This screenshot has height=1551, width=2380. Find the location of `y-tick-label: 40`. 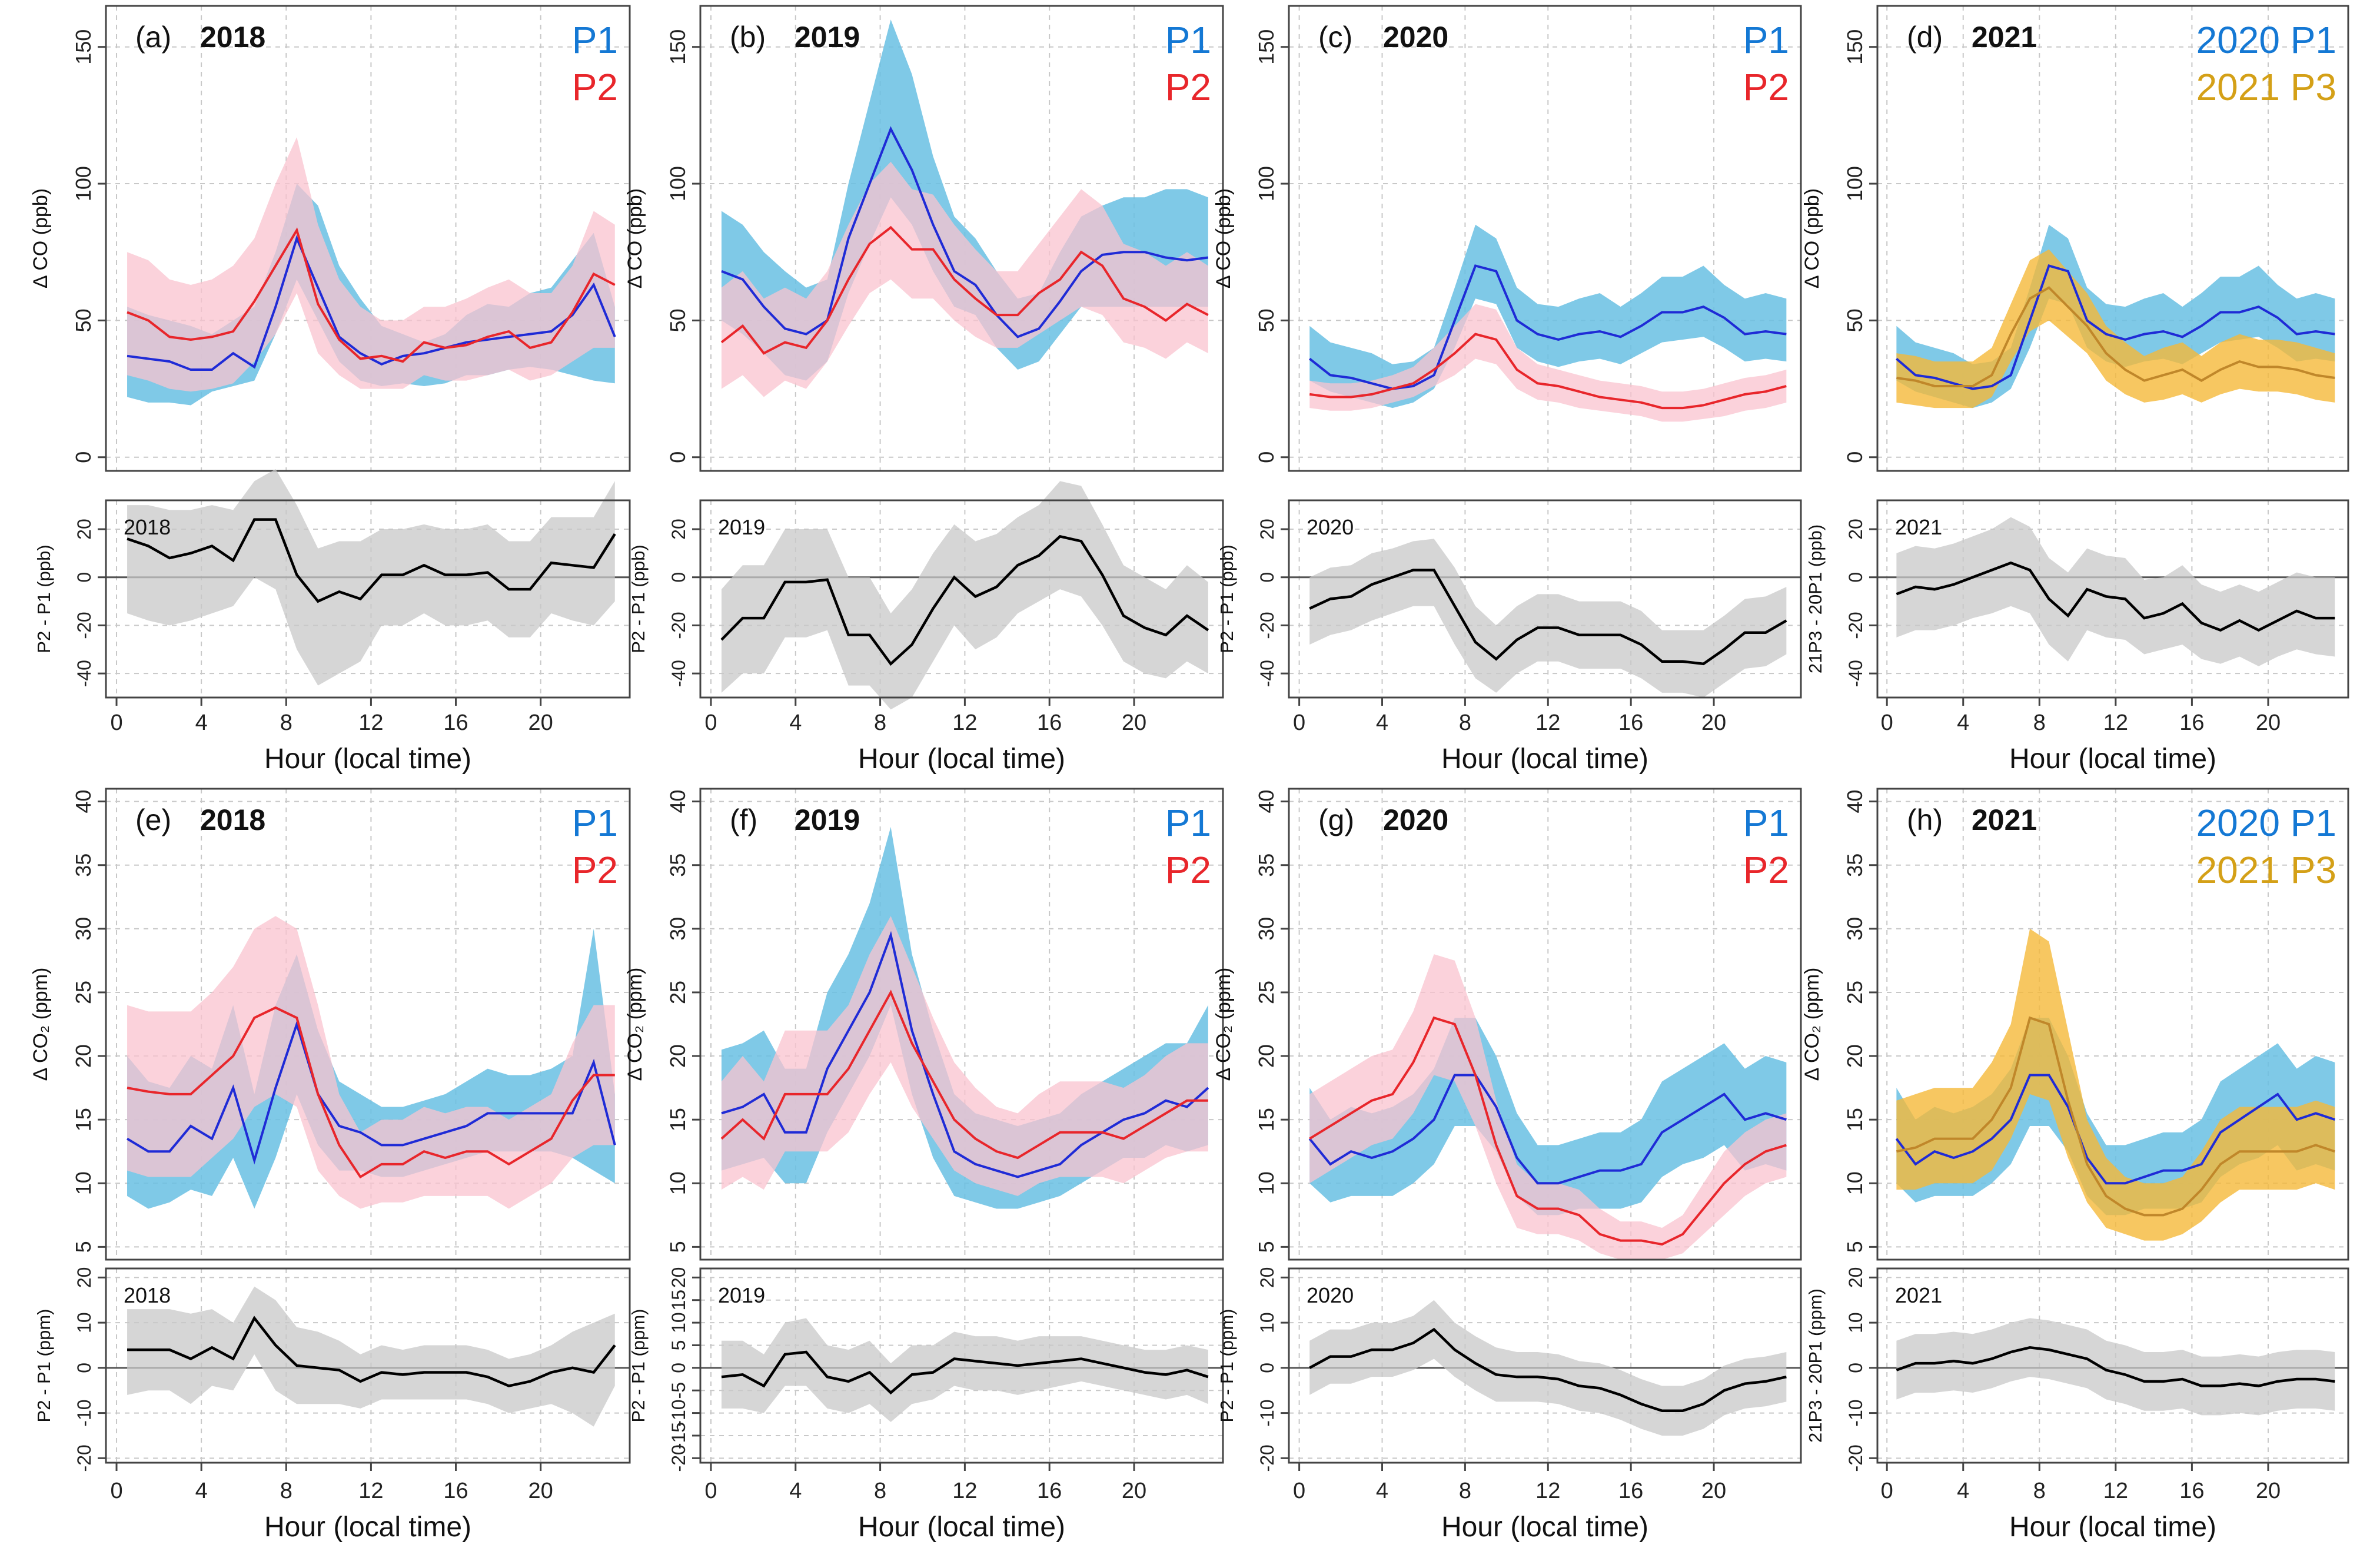

y-tick-label: 40 is located at coordinates (83, 801).